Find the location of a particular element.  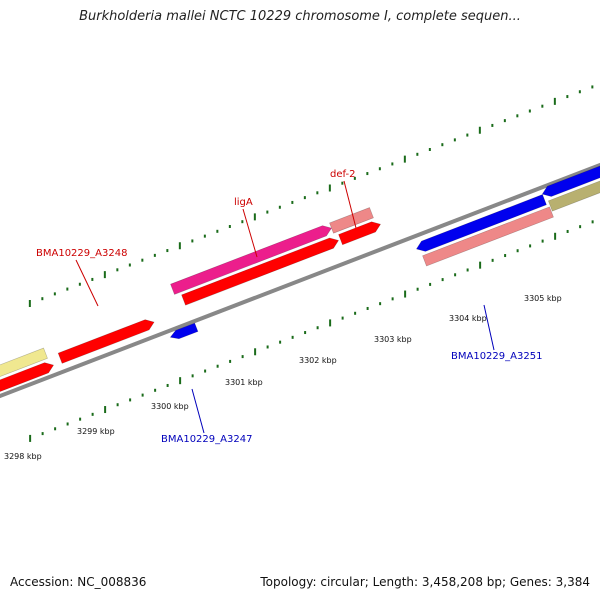

gene-label: def-2 is located at coordinates (342, 174).